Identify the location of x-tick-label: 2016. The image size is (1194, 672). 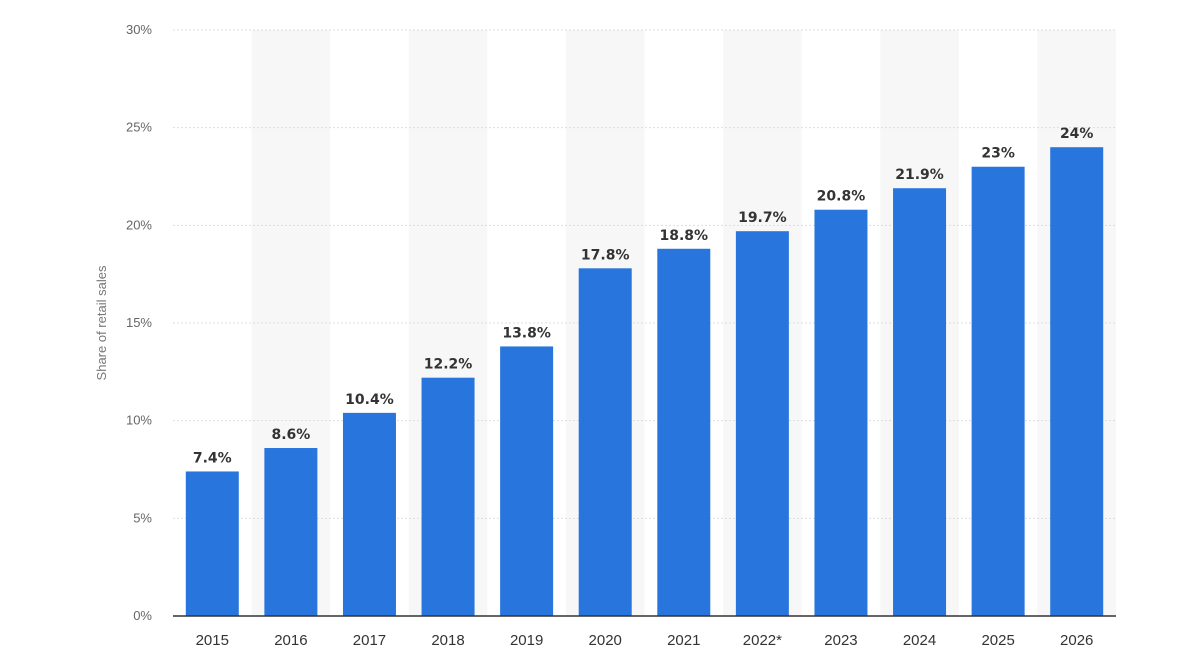
(290, 640).